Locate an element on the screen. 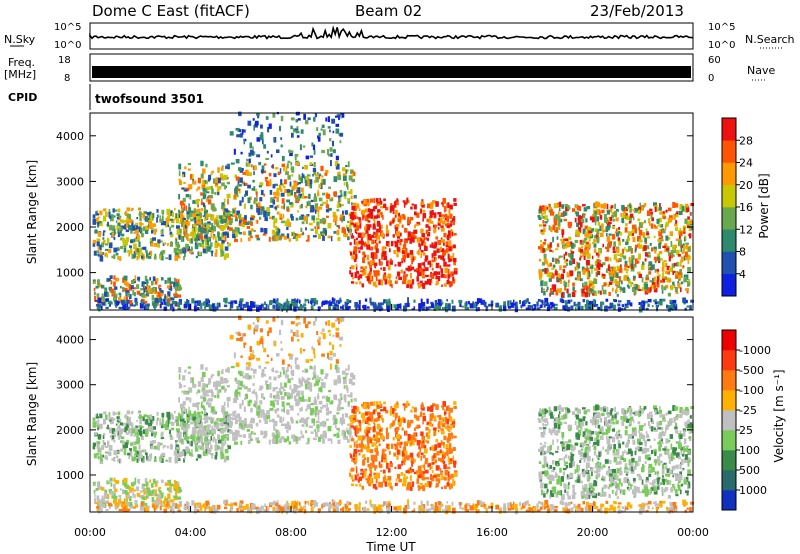 This screenshot has width=800, height=554. power-colorbar-tick-label: 8 is located at coordinates (742, 252).